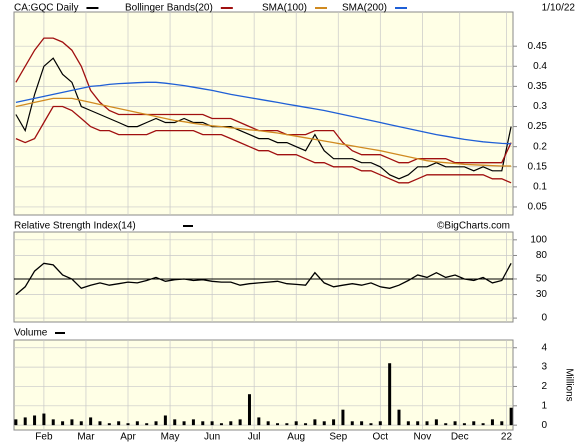 The image size is (579, 444). What do you see at coordinates (544, 367) in the screenshot?
I see `y-tick-label: 3` at bounding box center [544, 367].